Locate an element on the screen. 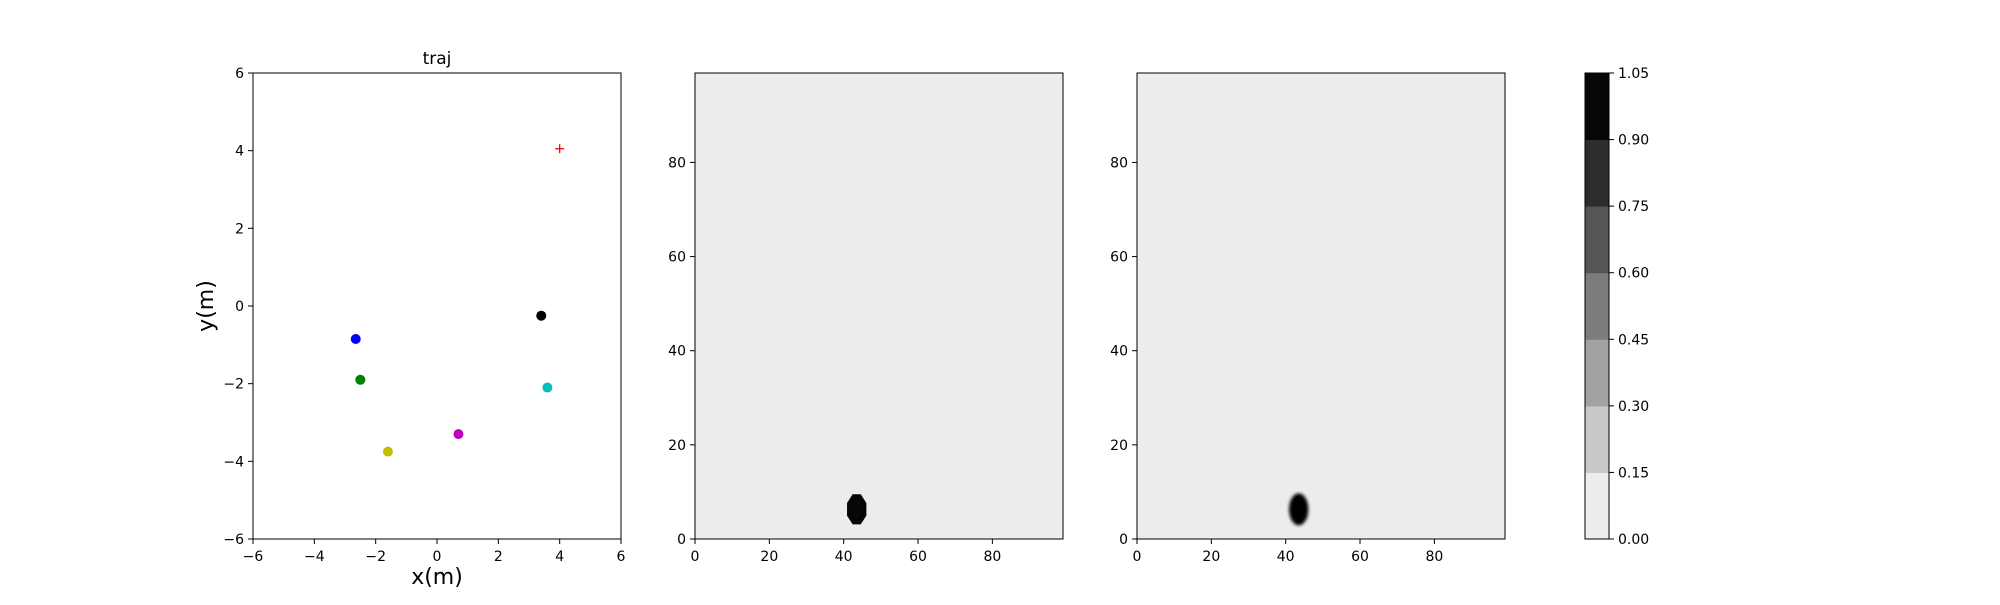 This screenshot has width=2000, height=605. heatmap-2-y-tick-label: 0 is located at coordinates (1123, 540).